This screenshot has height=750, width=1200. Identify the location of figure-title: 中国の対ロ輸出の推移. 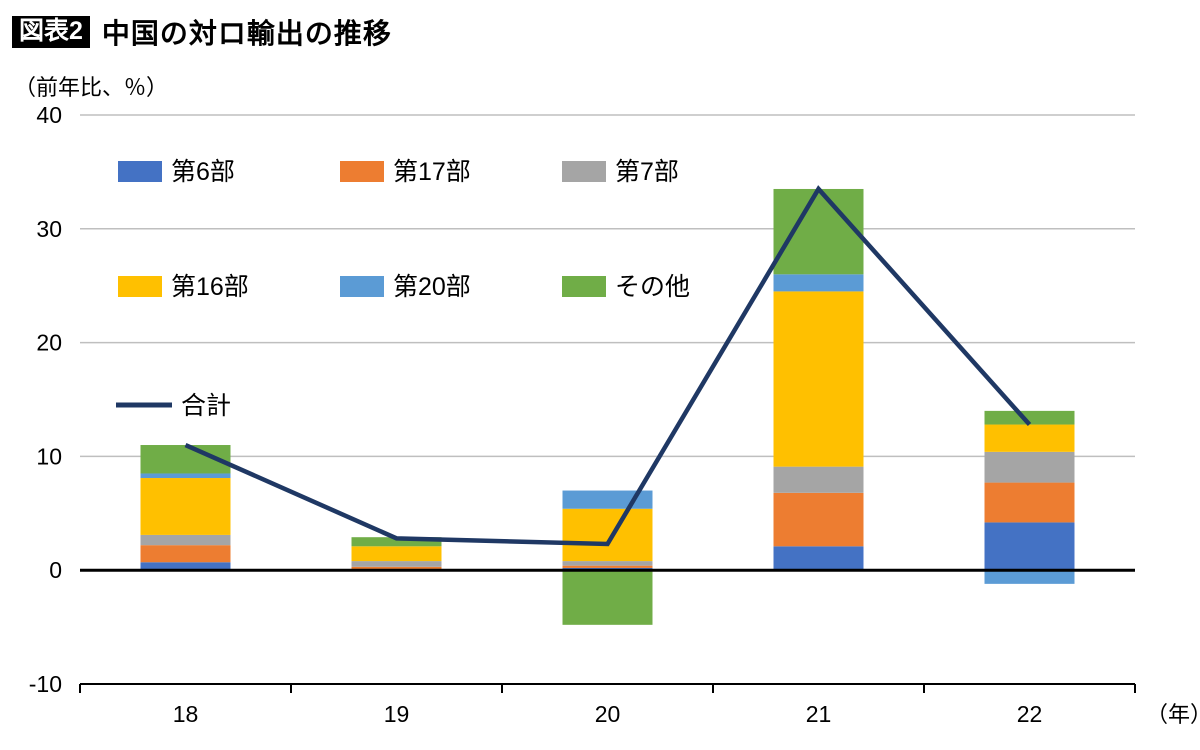
(246, 33).